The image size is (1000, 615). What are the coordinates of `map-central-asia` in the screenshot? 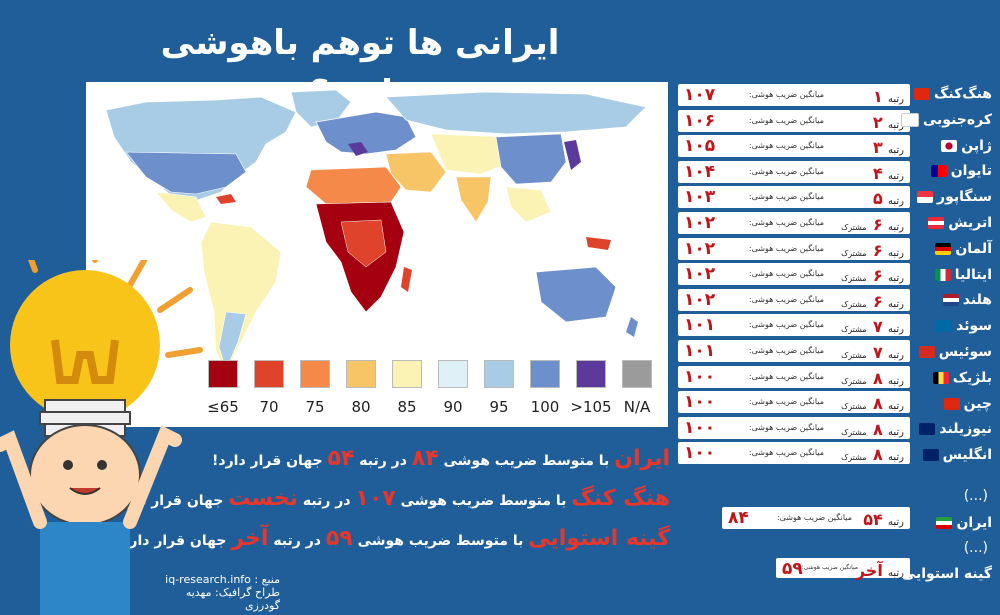 It's located at (471, 154).